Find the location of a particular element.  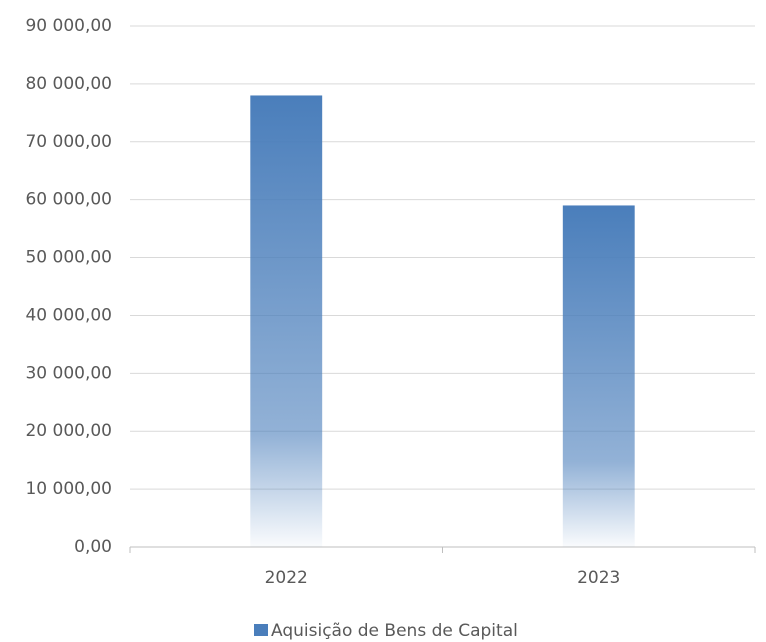

y-tick-label: 0,00 is located at coordinates (93, 547).